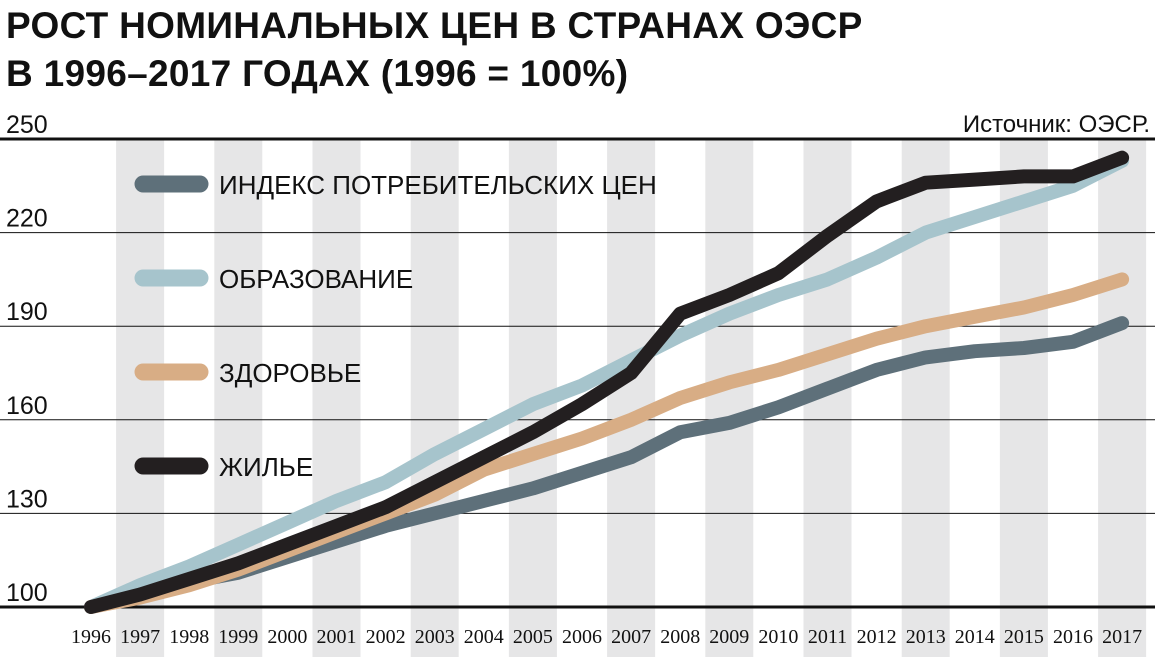 The image size is (1155, 657). I want to click on x-tick-label: 2010, so click(778, 637).